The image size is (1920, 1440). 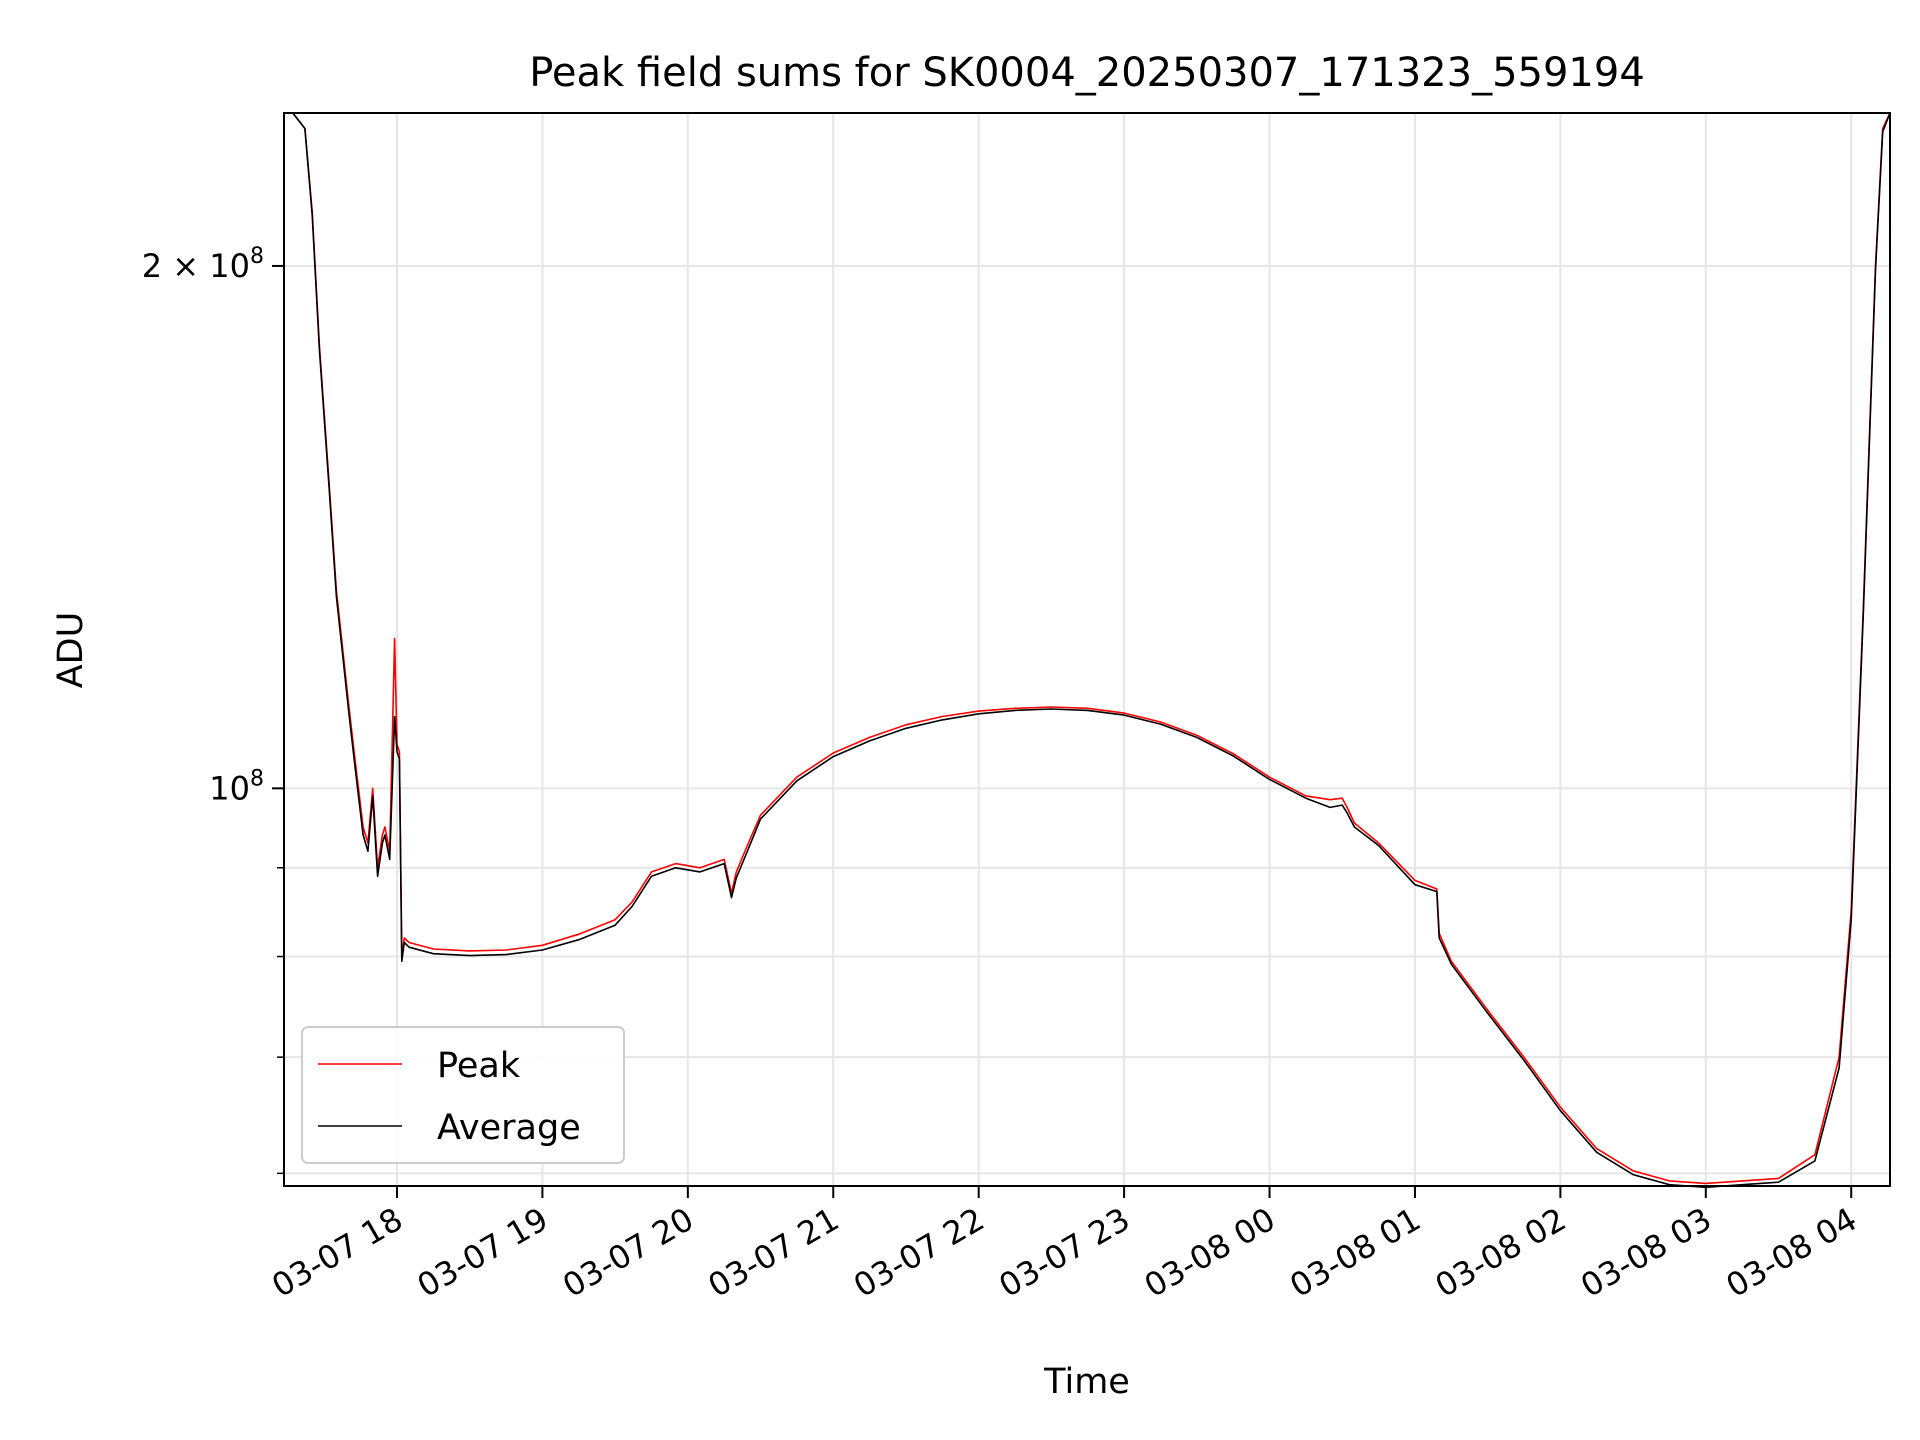 What do you see at coordinates (479, 1066) in the screenshot?
I see `legend-label-peak: Peak` at bounding box center [479, 1066].